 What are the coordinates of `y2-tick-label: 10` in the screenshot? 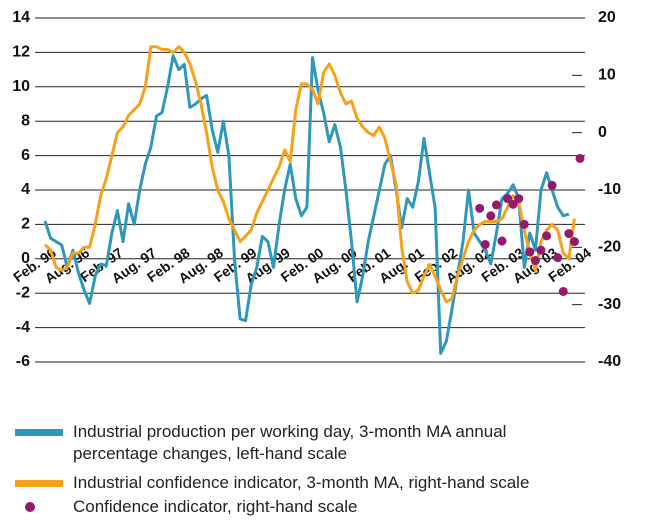 It's located at (607, 75).